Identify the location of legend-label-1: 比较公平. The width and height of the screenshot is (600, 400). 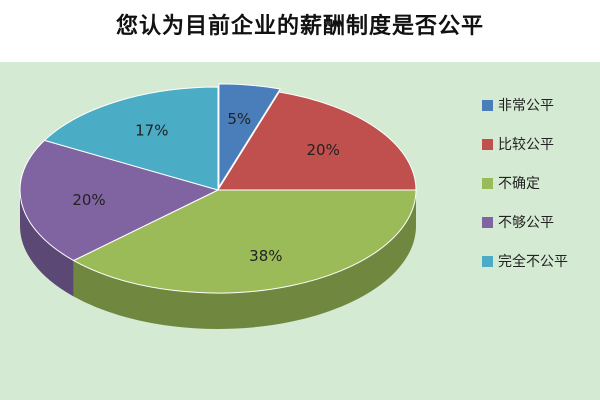
(526, 145).